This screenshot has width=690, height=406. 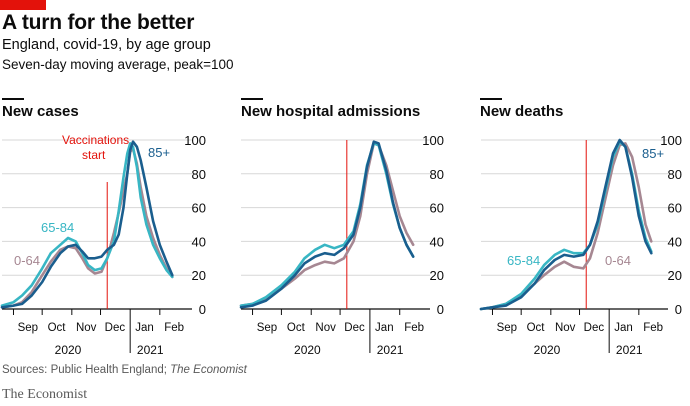 I want to click on series-label-deaths-65-84: 65-84, so click(x=523, y=260).